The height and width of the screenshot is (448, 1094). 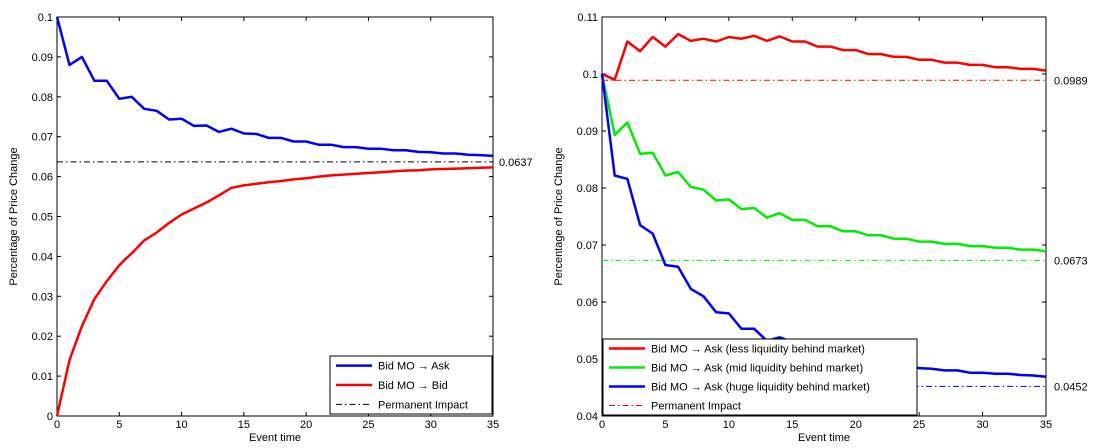 What do you see at coordinates (1071, 81) in the screenshot?
I see `impact-value-label: 0.0989` at bounding box center [1071, 81].